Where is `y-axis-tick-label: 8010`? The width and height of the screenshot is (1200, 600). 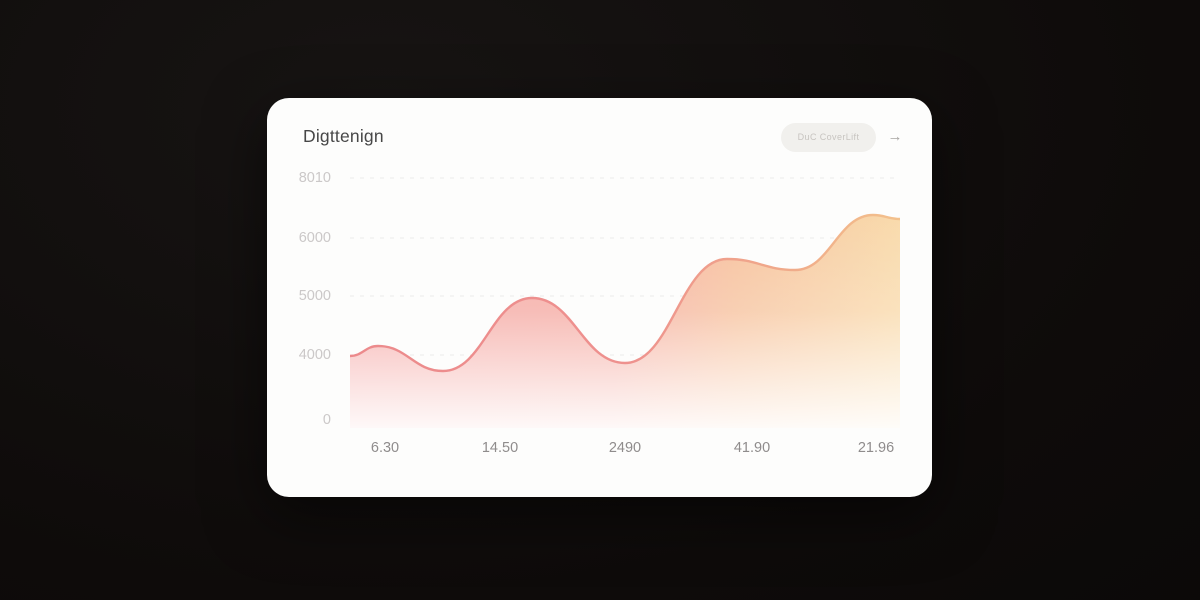 y-axis-tick-label: 8010 is located at coordinates (314, 178).